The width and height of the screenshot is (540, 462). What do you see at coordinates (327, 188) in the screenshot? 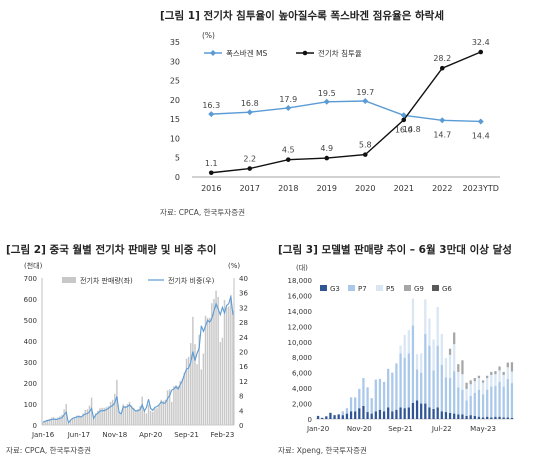
I see `x-tick-label: 2019` at bounding box center [327, 188].